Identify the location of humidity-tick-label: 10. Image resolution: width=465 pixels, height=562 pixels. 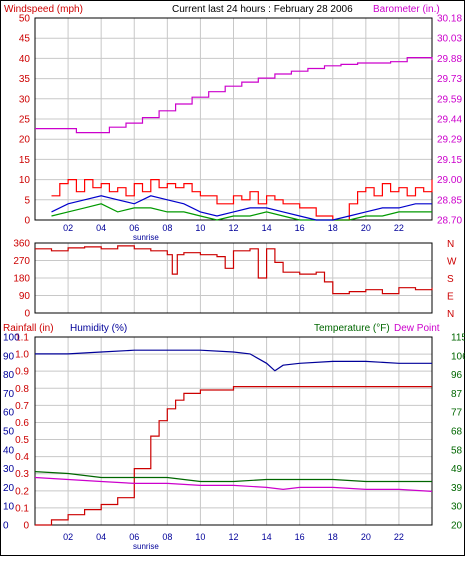
(9, 507).